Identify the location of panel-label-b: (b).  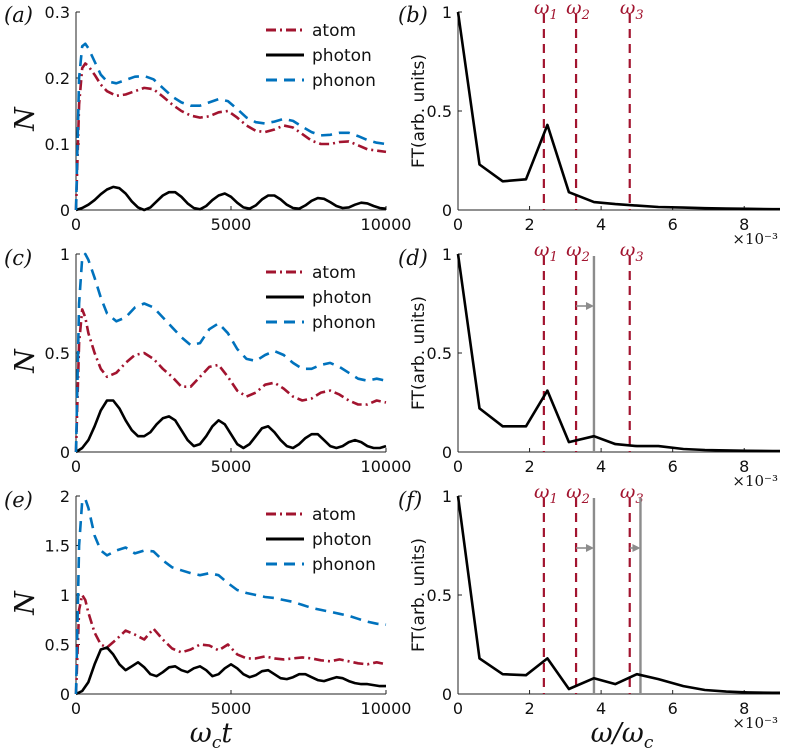
(413, 15).